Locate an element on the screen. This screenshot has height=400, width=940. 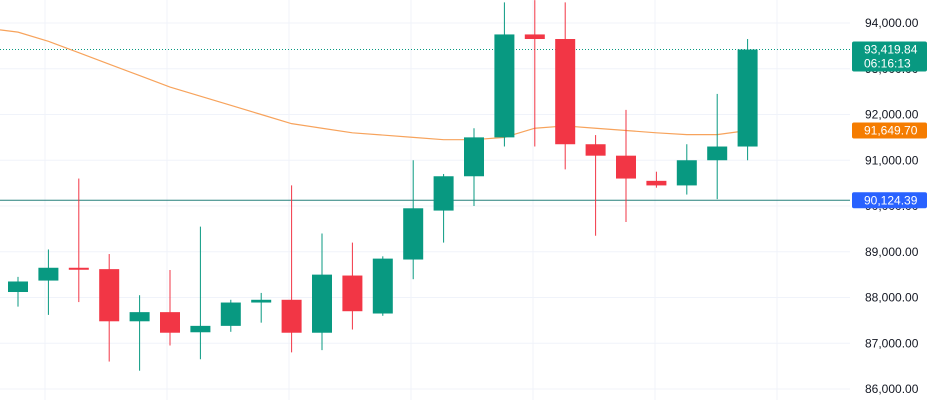
last-price-badge-text: 93,419.84 is located at coordinates (891, 50).